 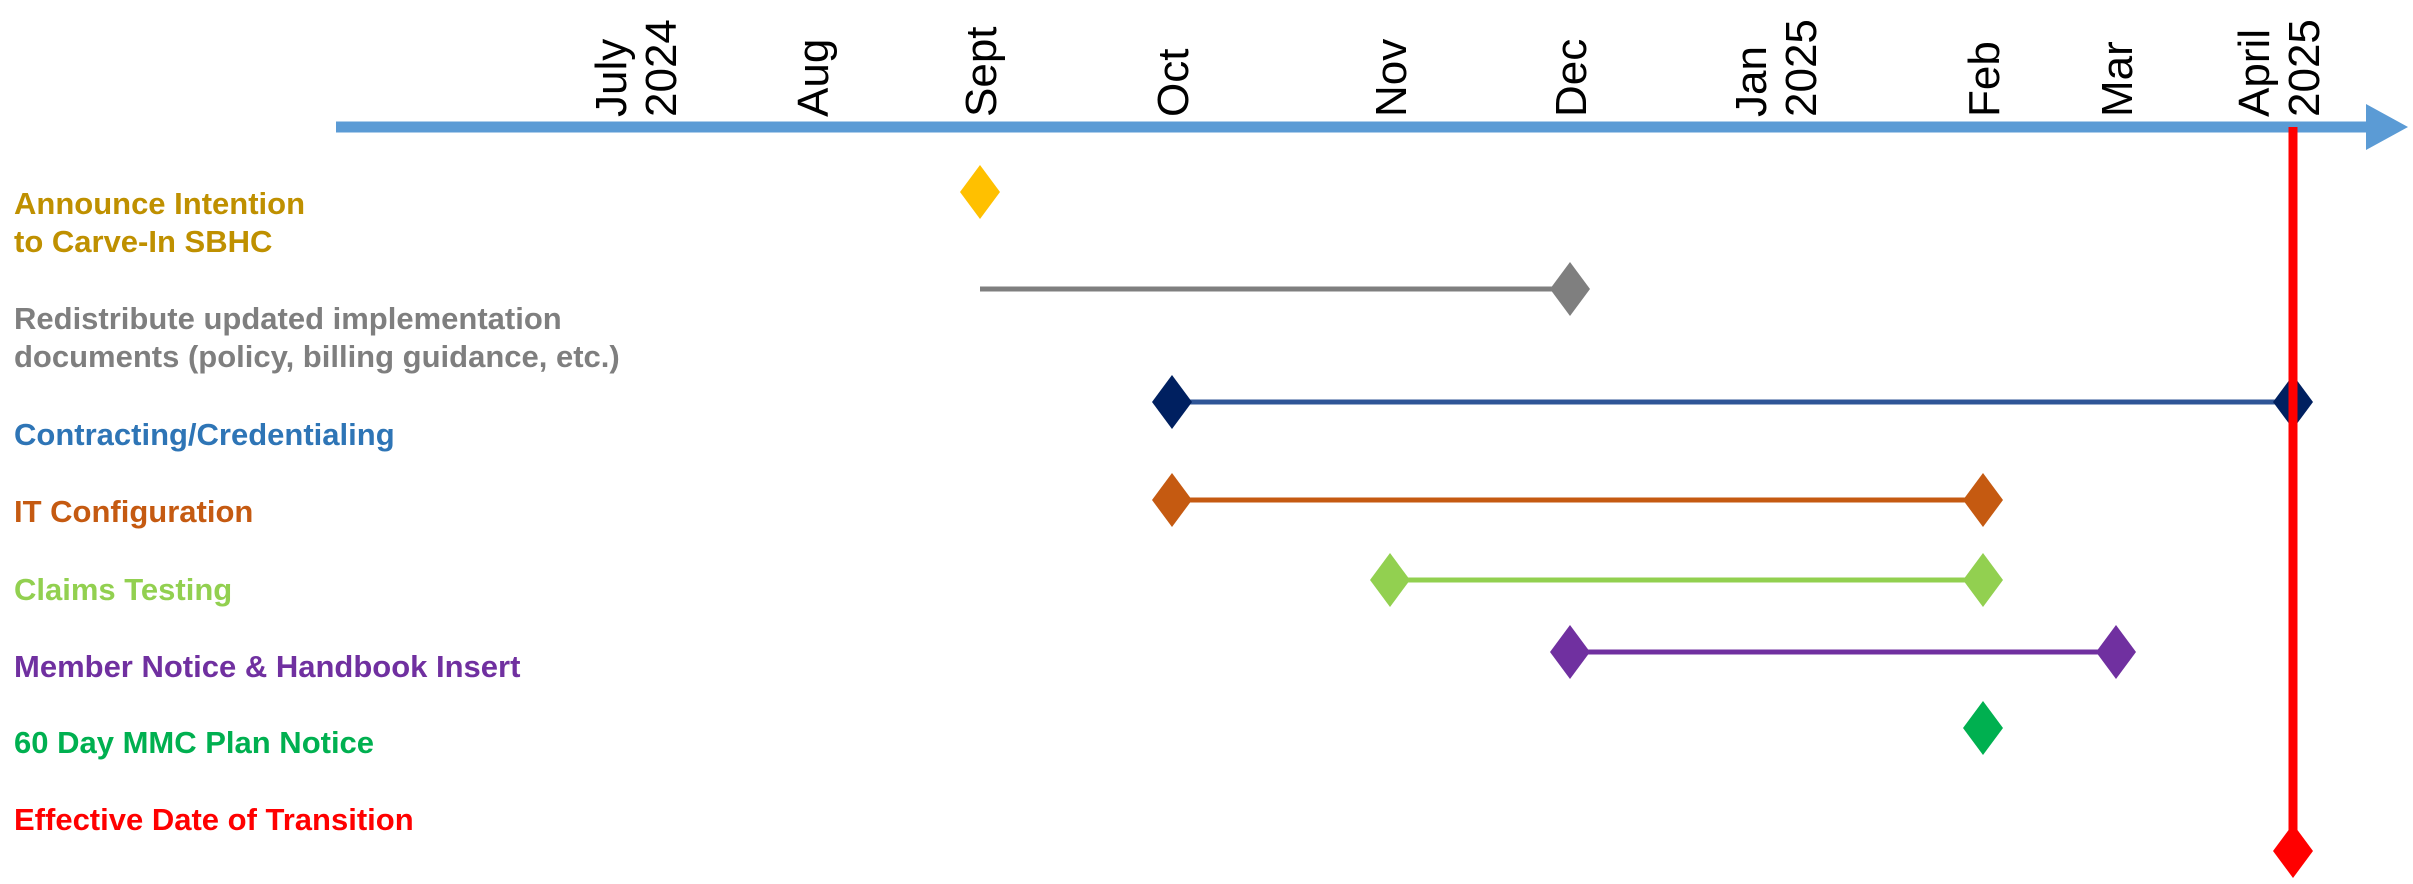 What do you see at coordinates (1173, 83) in the screenshot?
I see `month-label: Oct` at bounding box center [1173, 83].